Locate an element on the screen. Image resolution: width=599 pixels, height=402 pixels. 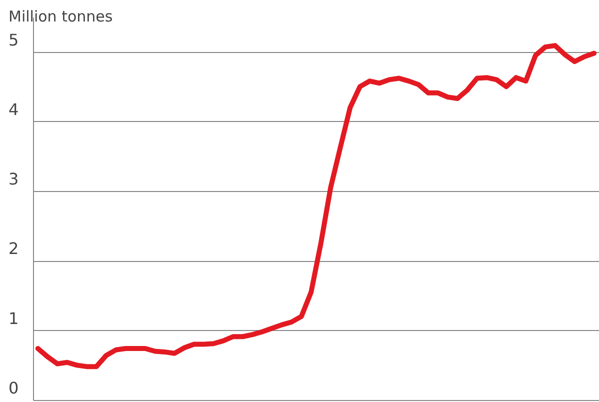
y-tick-label: 0 is located at coordinates (13, 388).